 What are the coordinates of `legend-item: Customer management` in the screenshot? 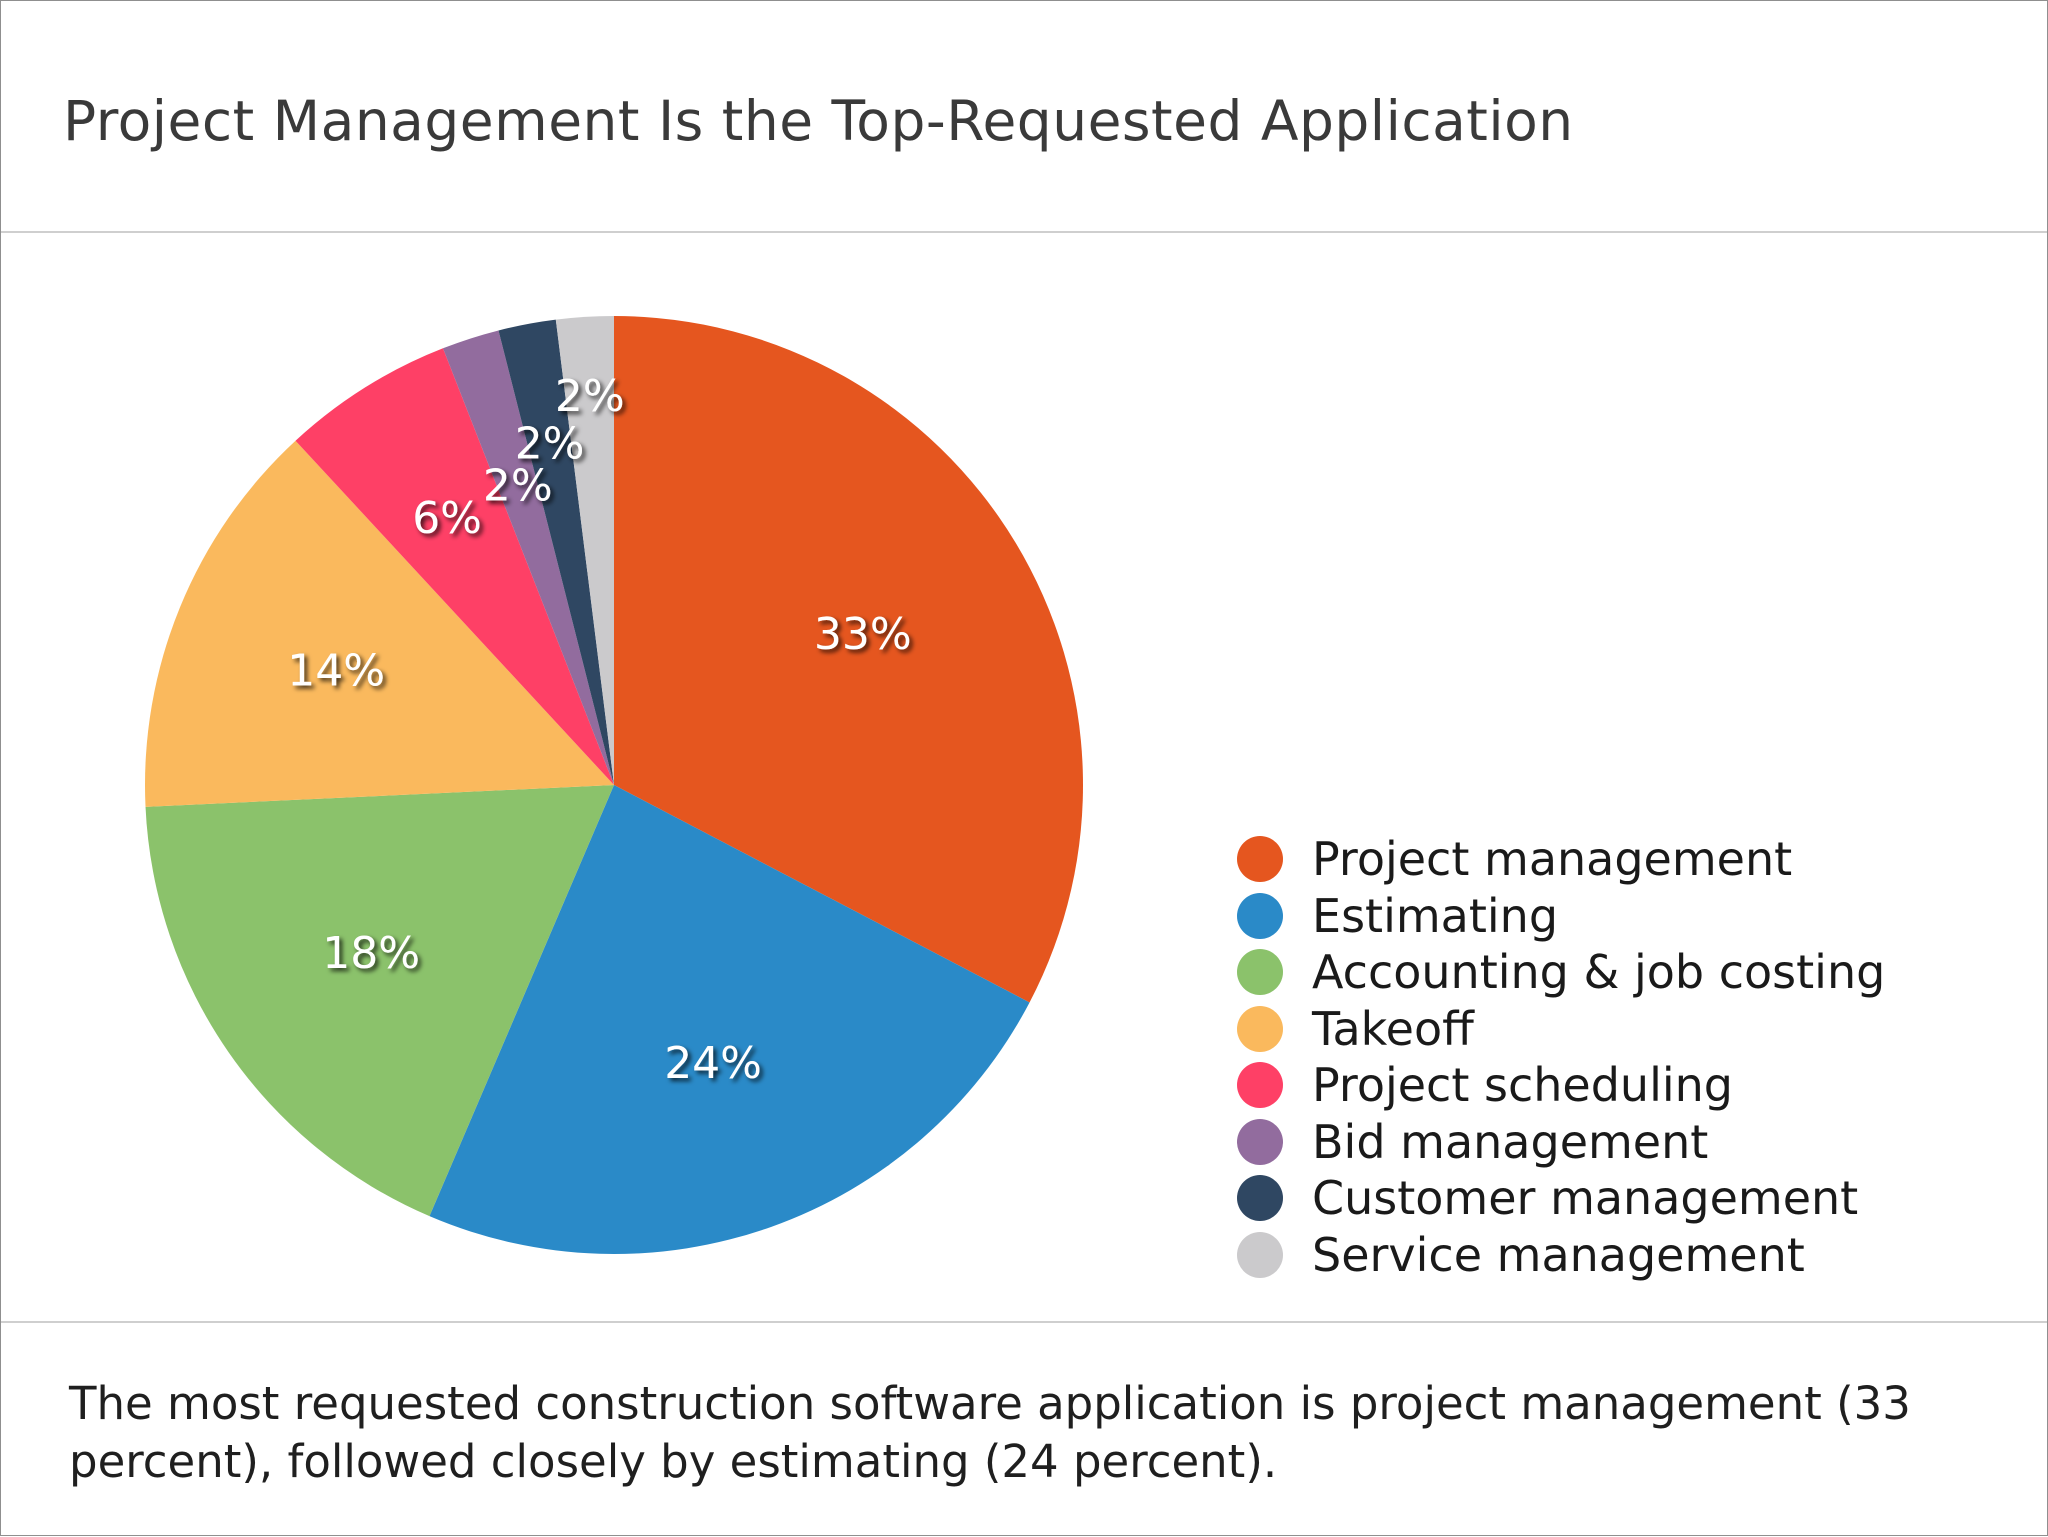 It's located at (1561, 1198).